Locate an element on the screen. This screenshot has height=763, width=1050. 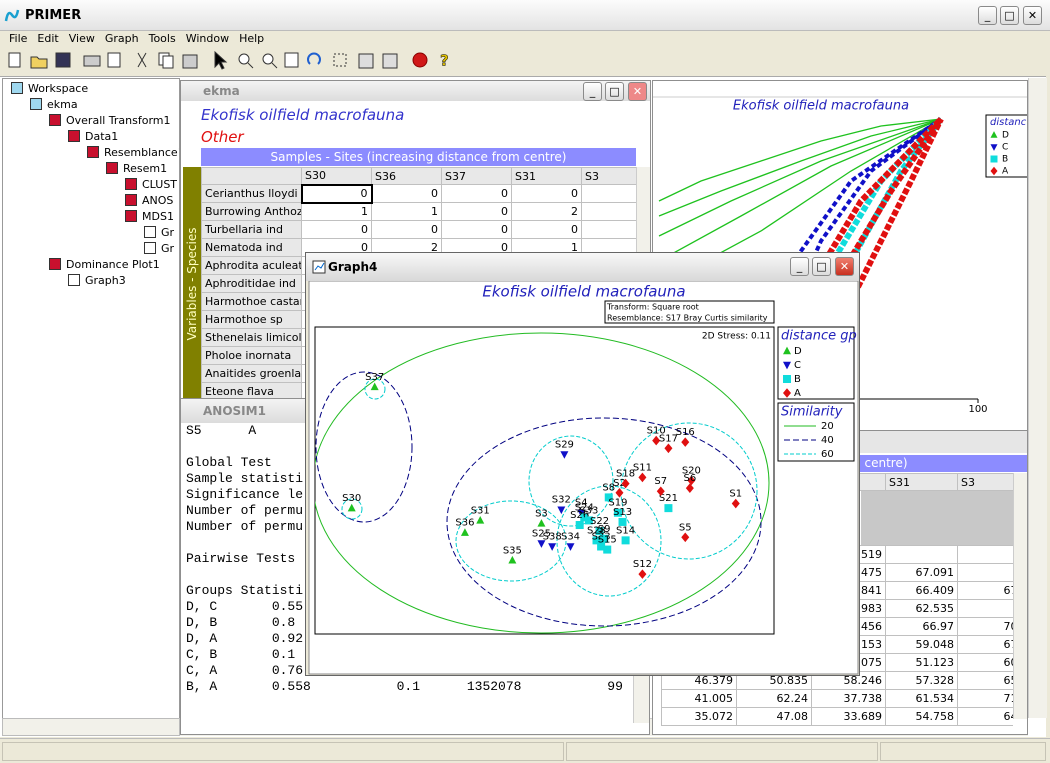
tree-label: Resem1 is located at coordinates (145, 168).